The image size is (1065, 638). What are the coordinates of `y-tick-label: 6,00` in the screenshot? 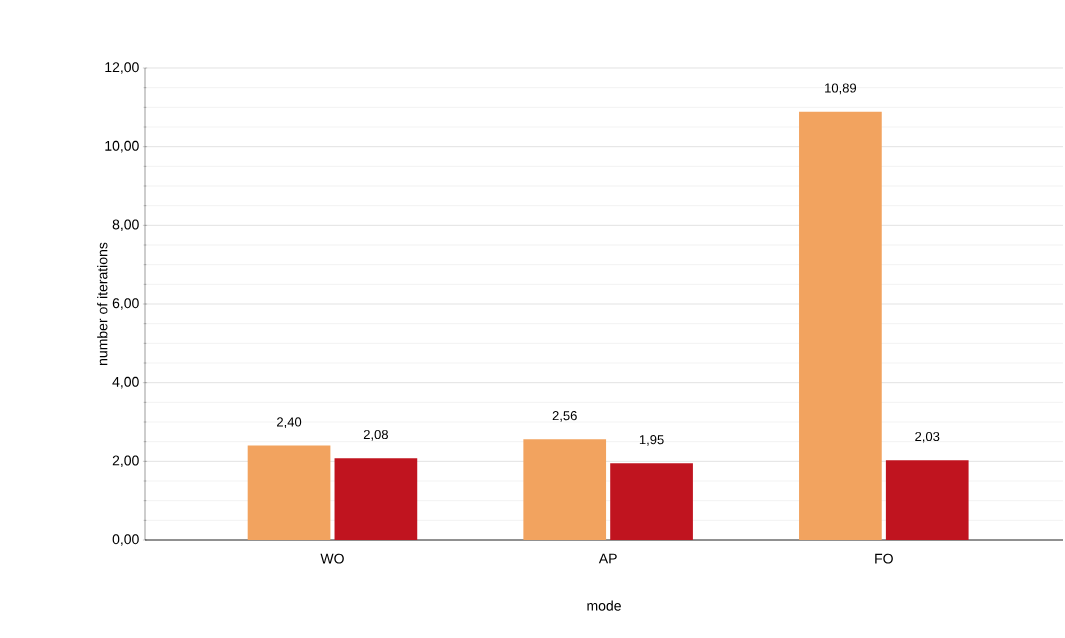 It's located at (125, 304).